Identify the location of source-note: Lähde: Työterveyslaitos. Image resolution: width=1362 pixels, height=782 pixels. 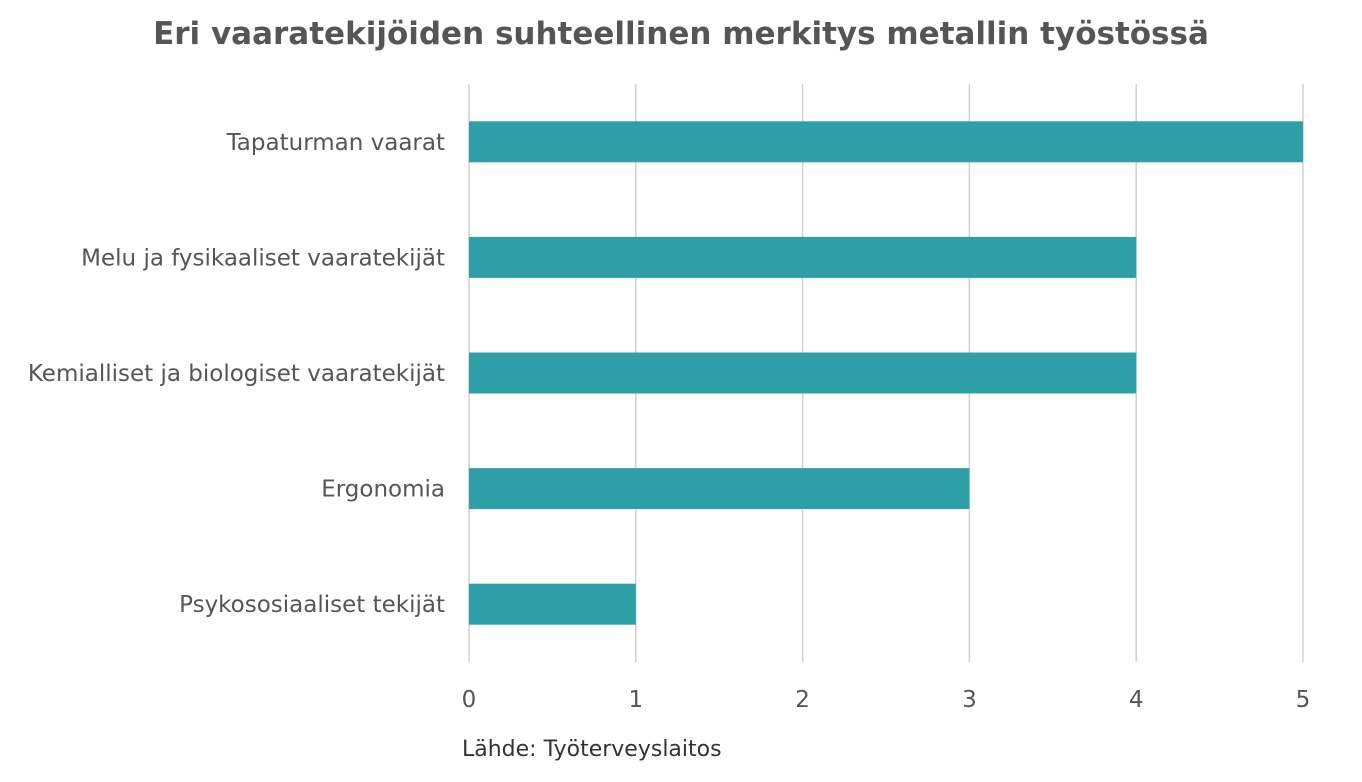
(592, 749).